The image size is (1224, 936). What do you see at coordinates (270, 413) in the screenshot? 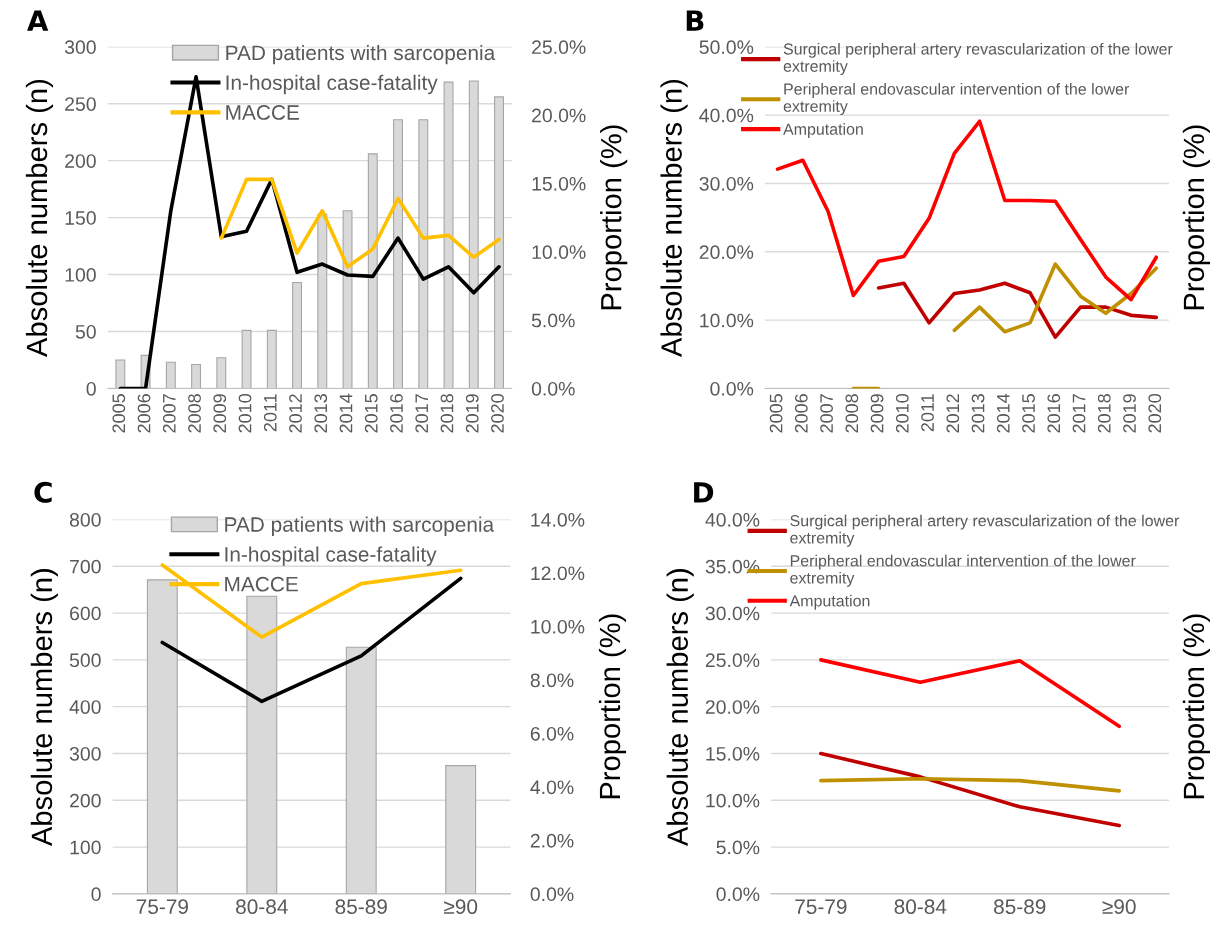
I see `x-tick-label: 2011` at bounding box center [270, 413].